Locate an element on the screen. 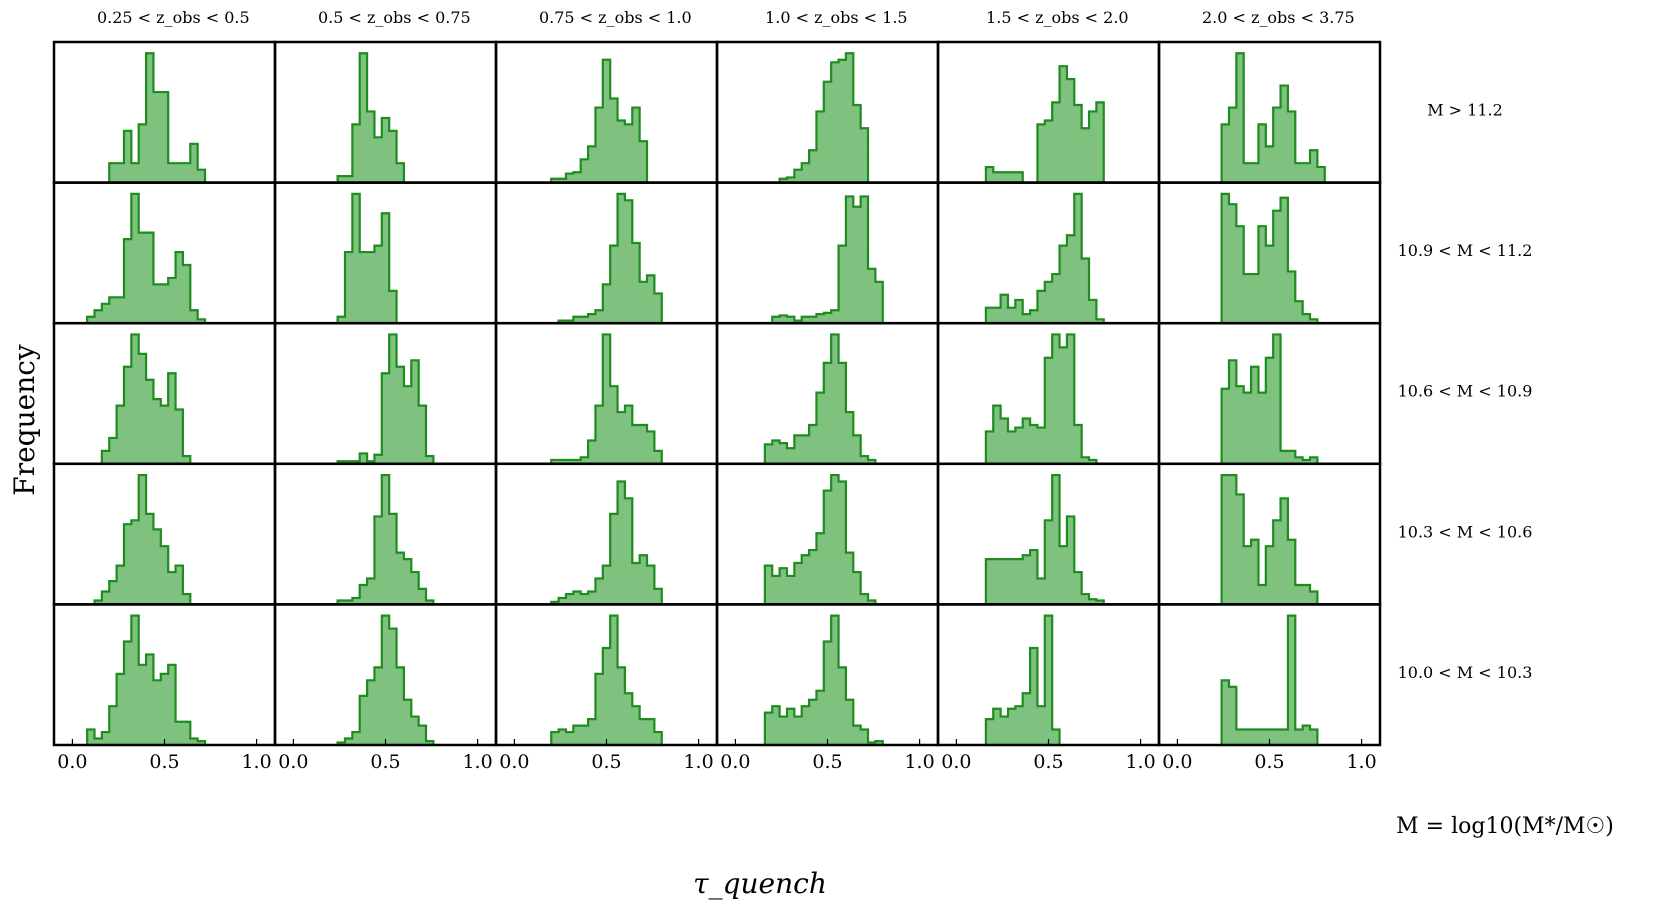 The image size is (1661, 915). histogram-r1-c1 is located at coordinates (367, 258).